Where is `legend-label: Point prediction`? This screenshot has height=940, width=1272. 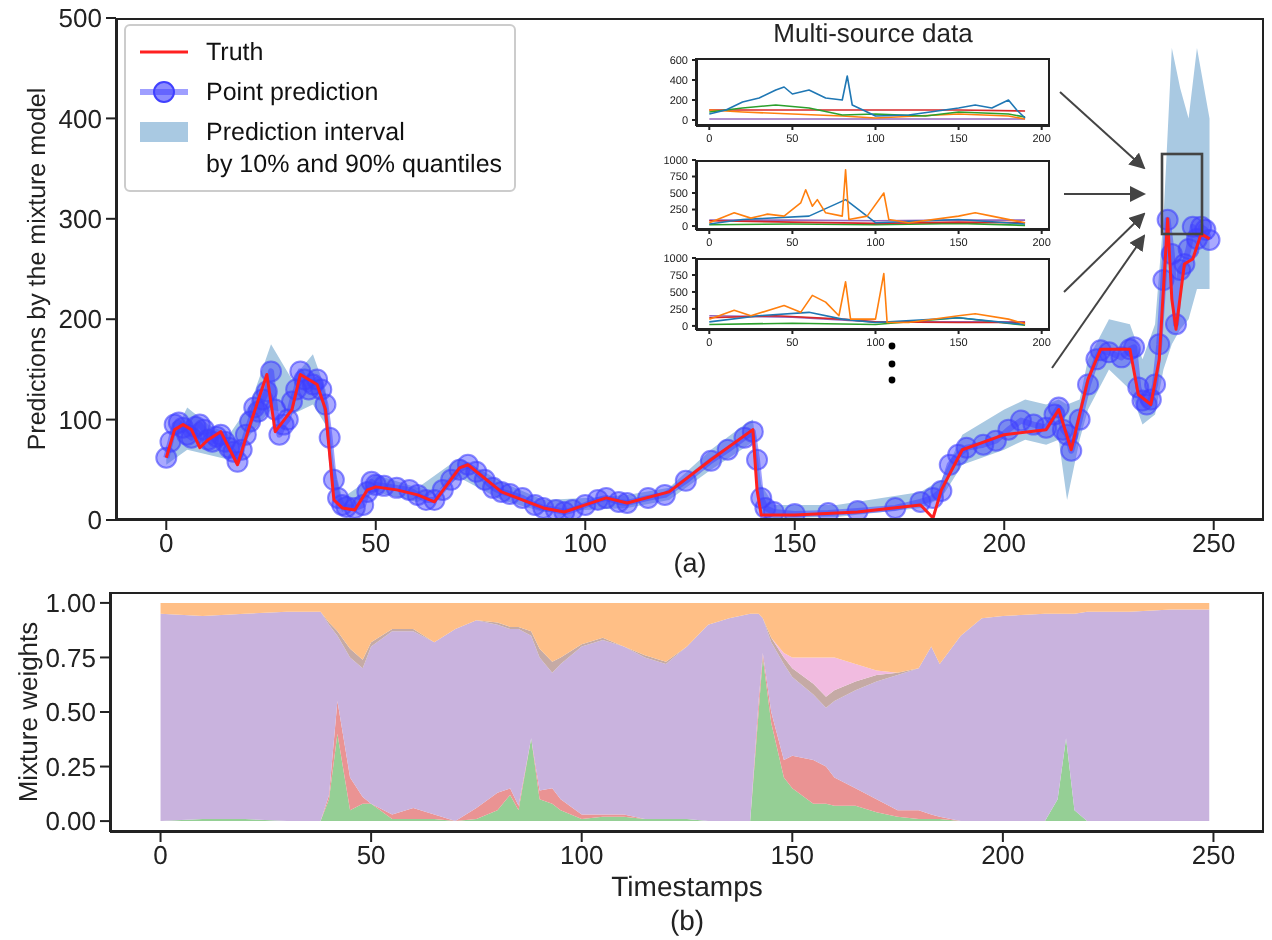 legend-label: Point prediction is located at coordinates (292, 92).